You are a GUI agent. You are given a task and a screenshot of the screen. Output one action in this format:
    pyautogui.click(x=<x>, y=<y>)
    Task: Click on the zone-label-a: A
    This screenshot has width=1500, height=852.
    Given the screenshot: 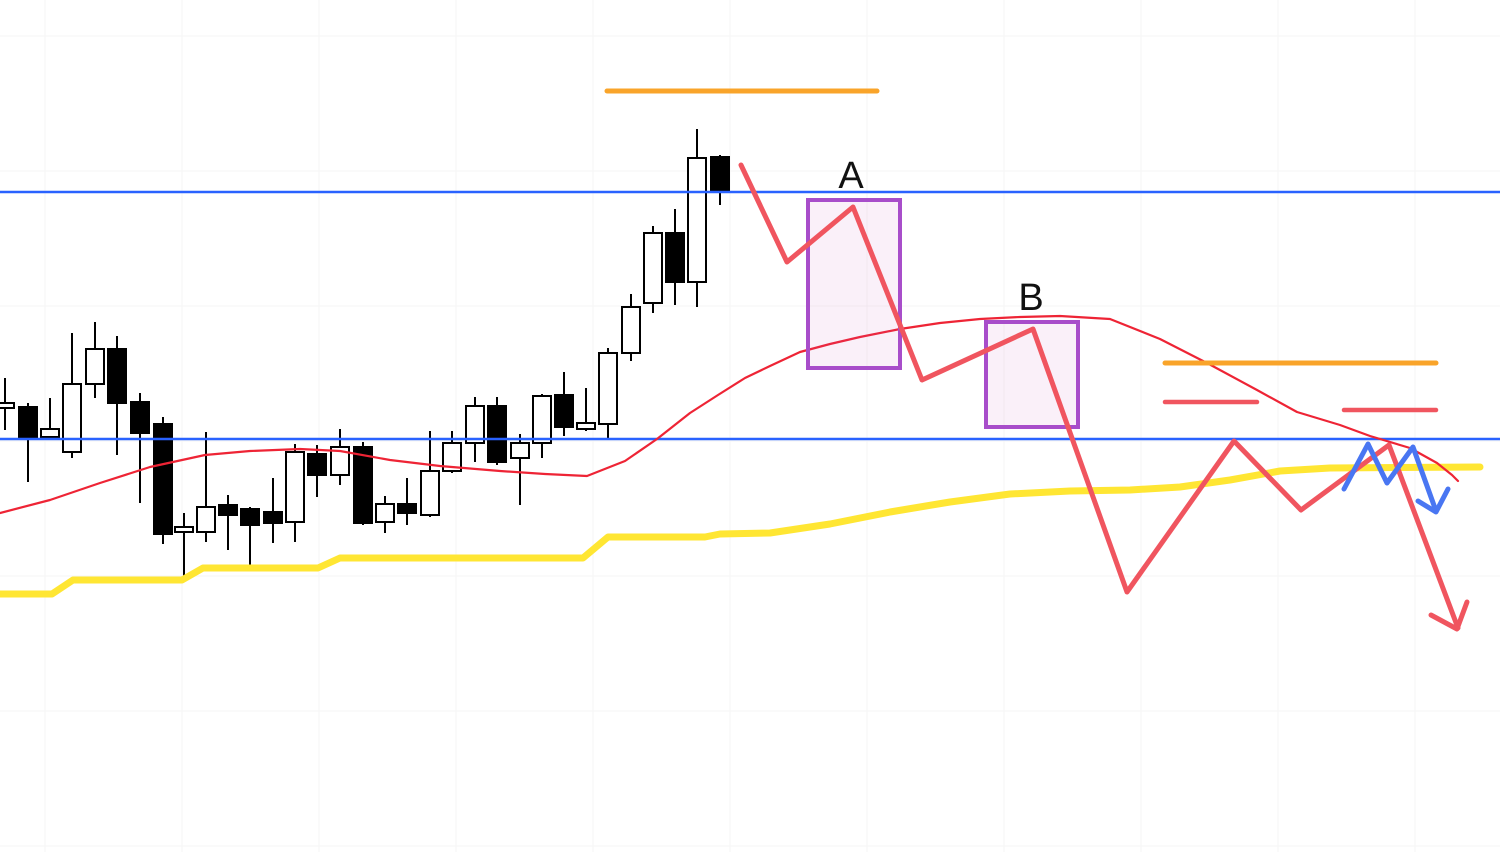 What is the action you would take?
    pyautogui.click(x=851, y=176)
    